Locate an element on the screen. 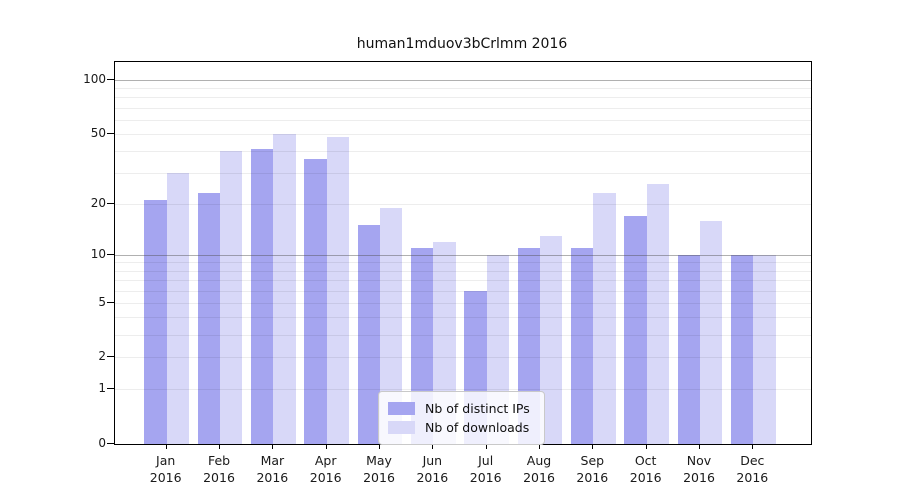  bar-downloads-may is located at coordinates (391, 325).